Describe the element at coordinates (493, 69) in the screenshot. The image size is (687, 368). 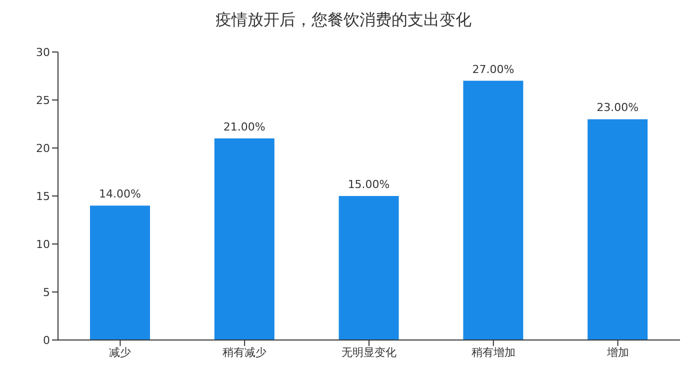
I see `data-label: 27.00%` at that location.